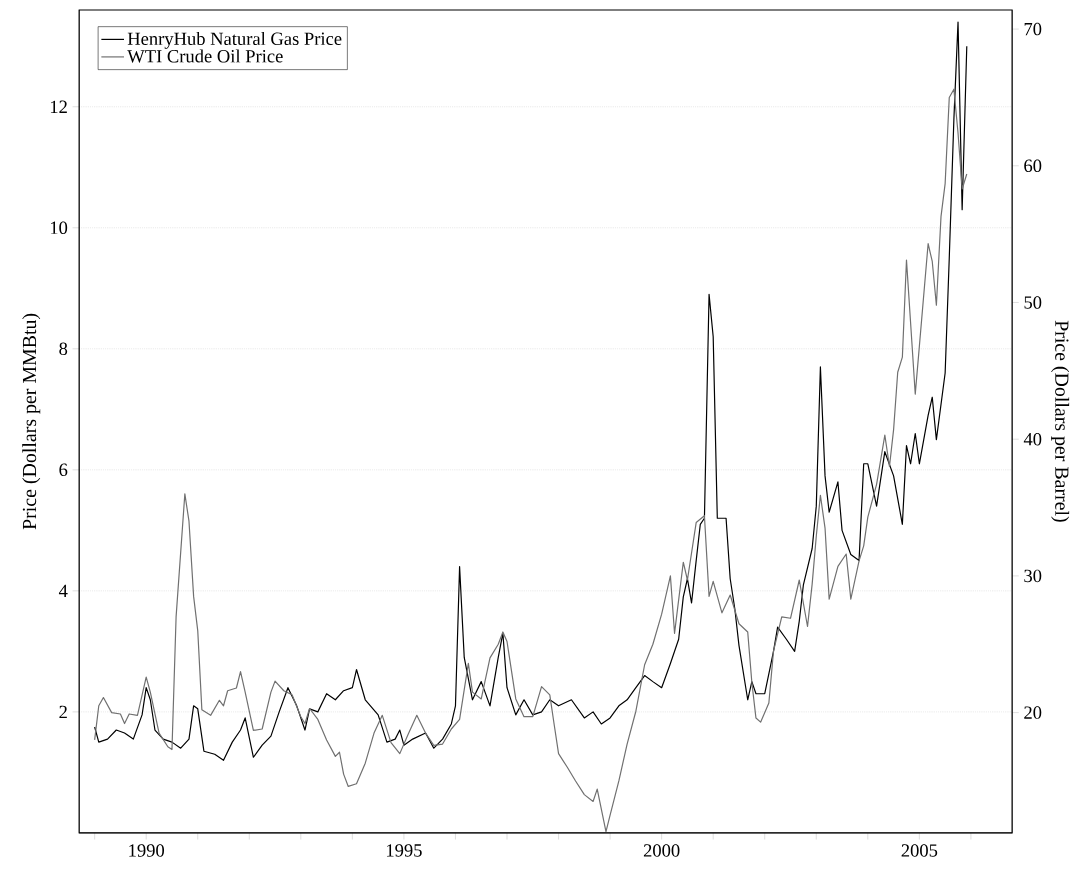 Image resolution: width=1089 pixels, height=871 pixels. What do you see at coordinates (31, 421) in the screenshot?
I see `y-axis-title: Price (Dollars per MMBtu)` at bounding box center [31, 421].